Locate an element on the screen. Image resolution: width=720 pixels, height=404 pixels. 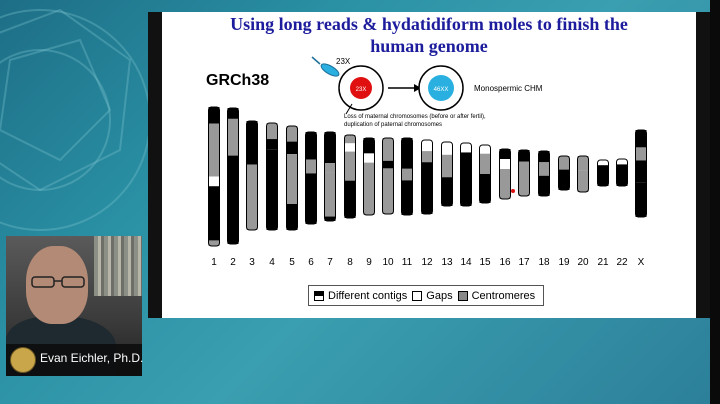
chromosome-label: 1 is located at coordinates (214, 262).